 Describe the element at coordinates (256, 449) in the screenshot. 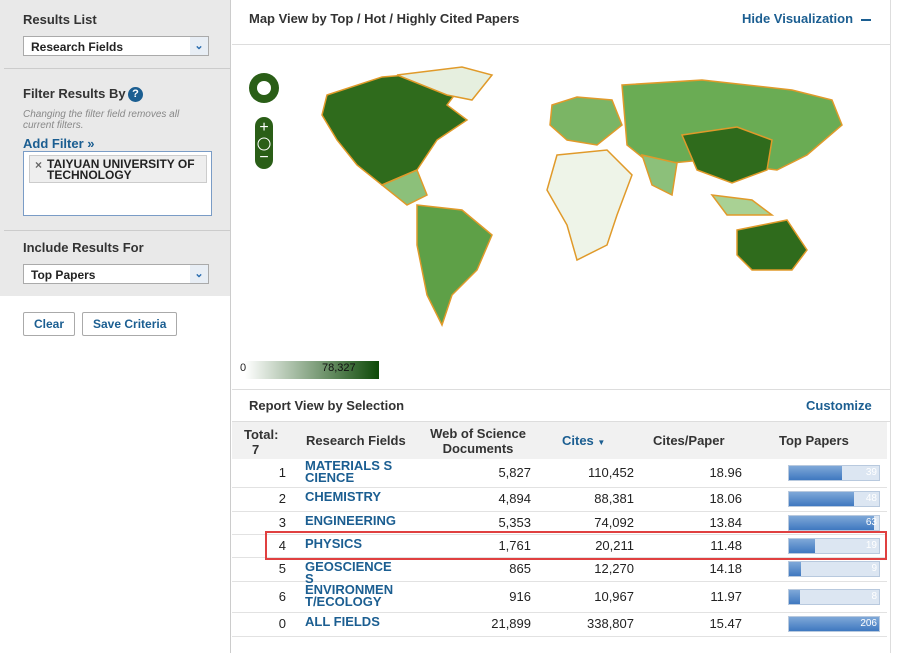

I see `total: 7` at that location.